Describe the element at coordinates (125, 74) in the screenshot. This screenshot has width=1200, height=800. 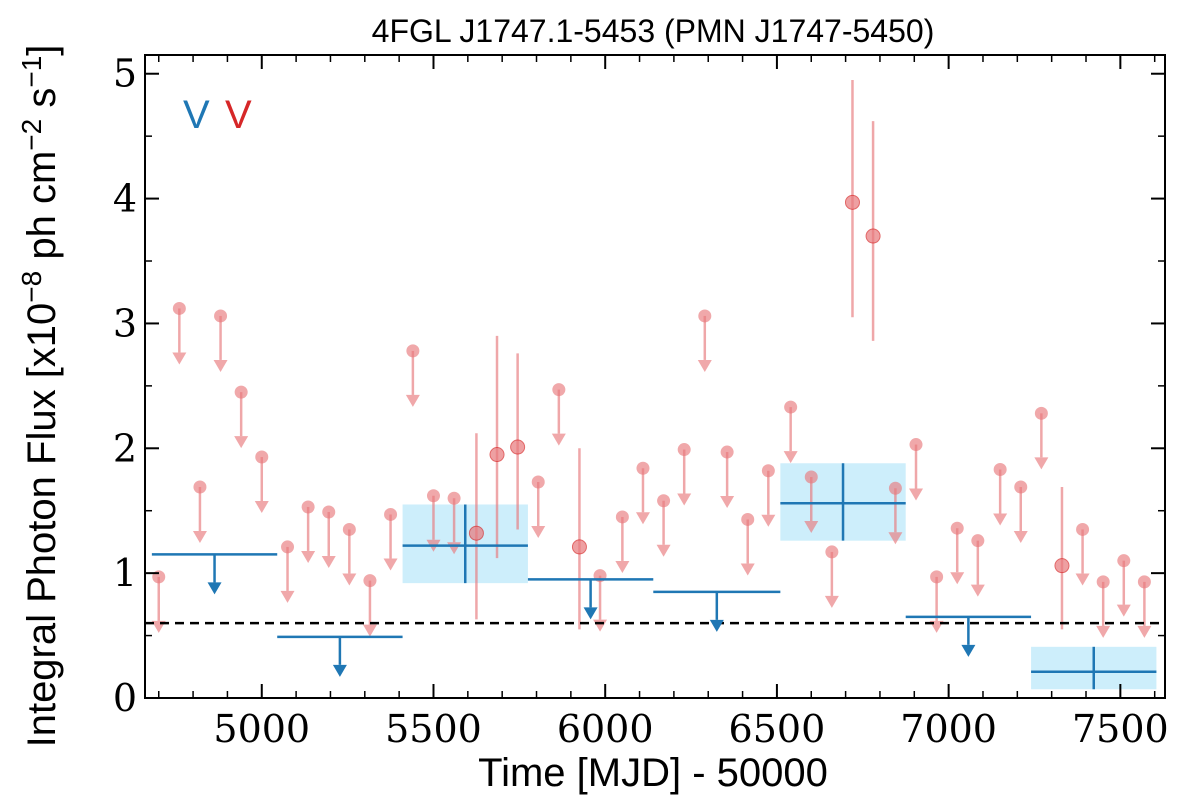
I see `y-tick-label: 5` at that location.